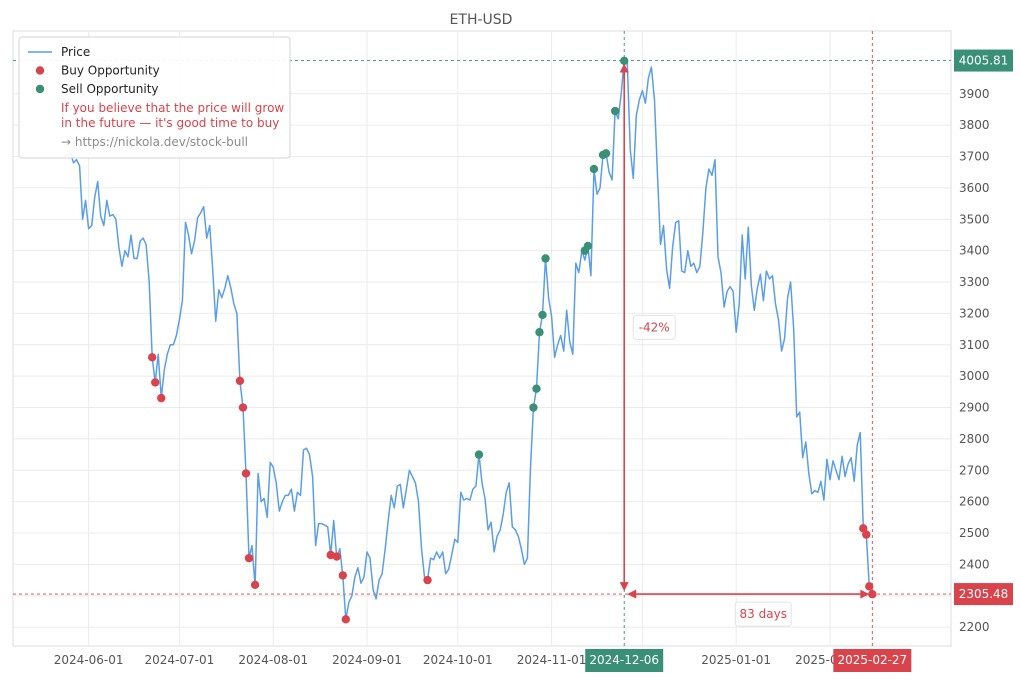 The height and width of the screenshot is (680, 1020). I want to click on chart-title: ETH-USD, so click(481, 20).